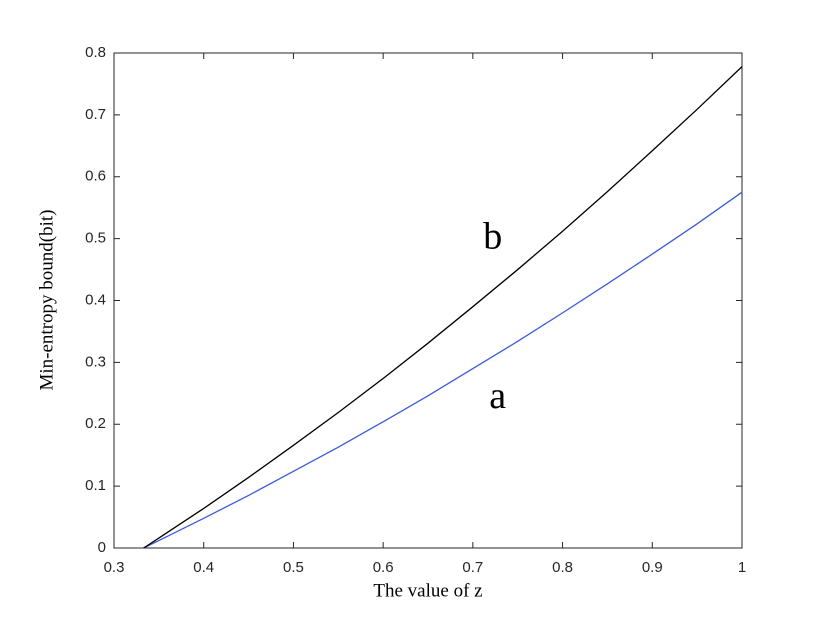 The width and height of the screenshot is (830, 623). What do you see at coordinates (95, 485) in the screenshot?
I see `y-tick-label: 0.1` at bounding box center [95, 485].